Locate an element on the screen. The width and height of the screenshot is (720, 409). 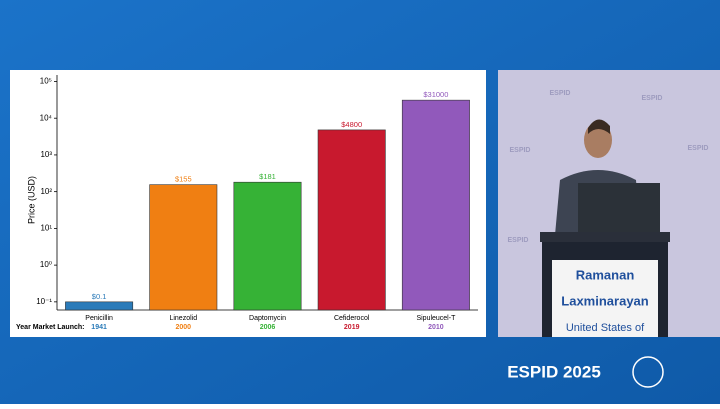
x-tick-label: Cefiderocol is located at coordinates (352, 318).